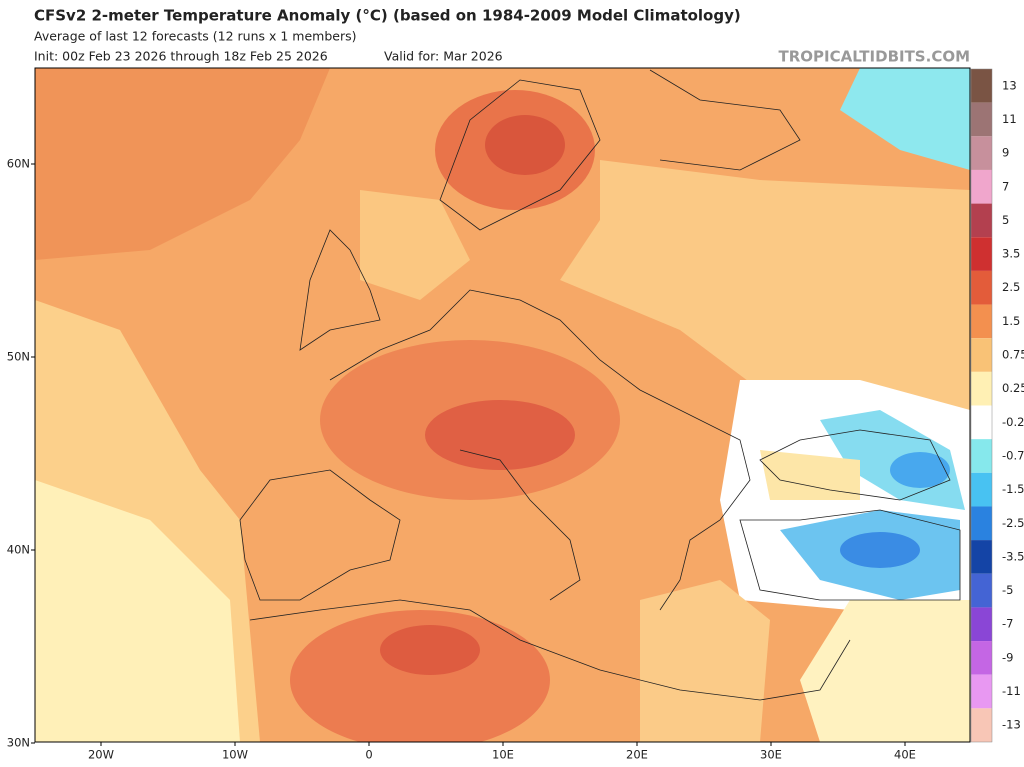  I want to click on colorbar-label: -3.5, so click(1013, 556).